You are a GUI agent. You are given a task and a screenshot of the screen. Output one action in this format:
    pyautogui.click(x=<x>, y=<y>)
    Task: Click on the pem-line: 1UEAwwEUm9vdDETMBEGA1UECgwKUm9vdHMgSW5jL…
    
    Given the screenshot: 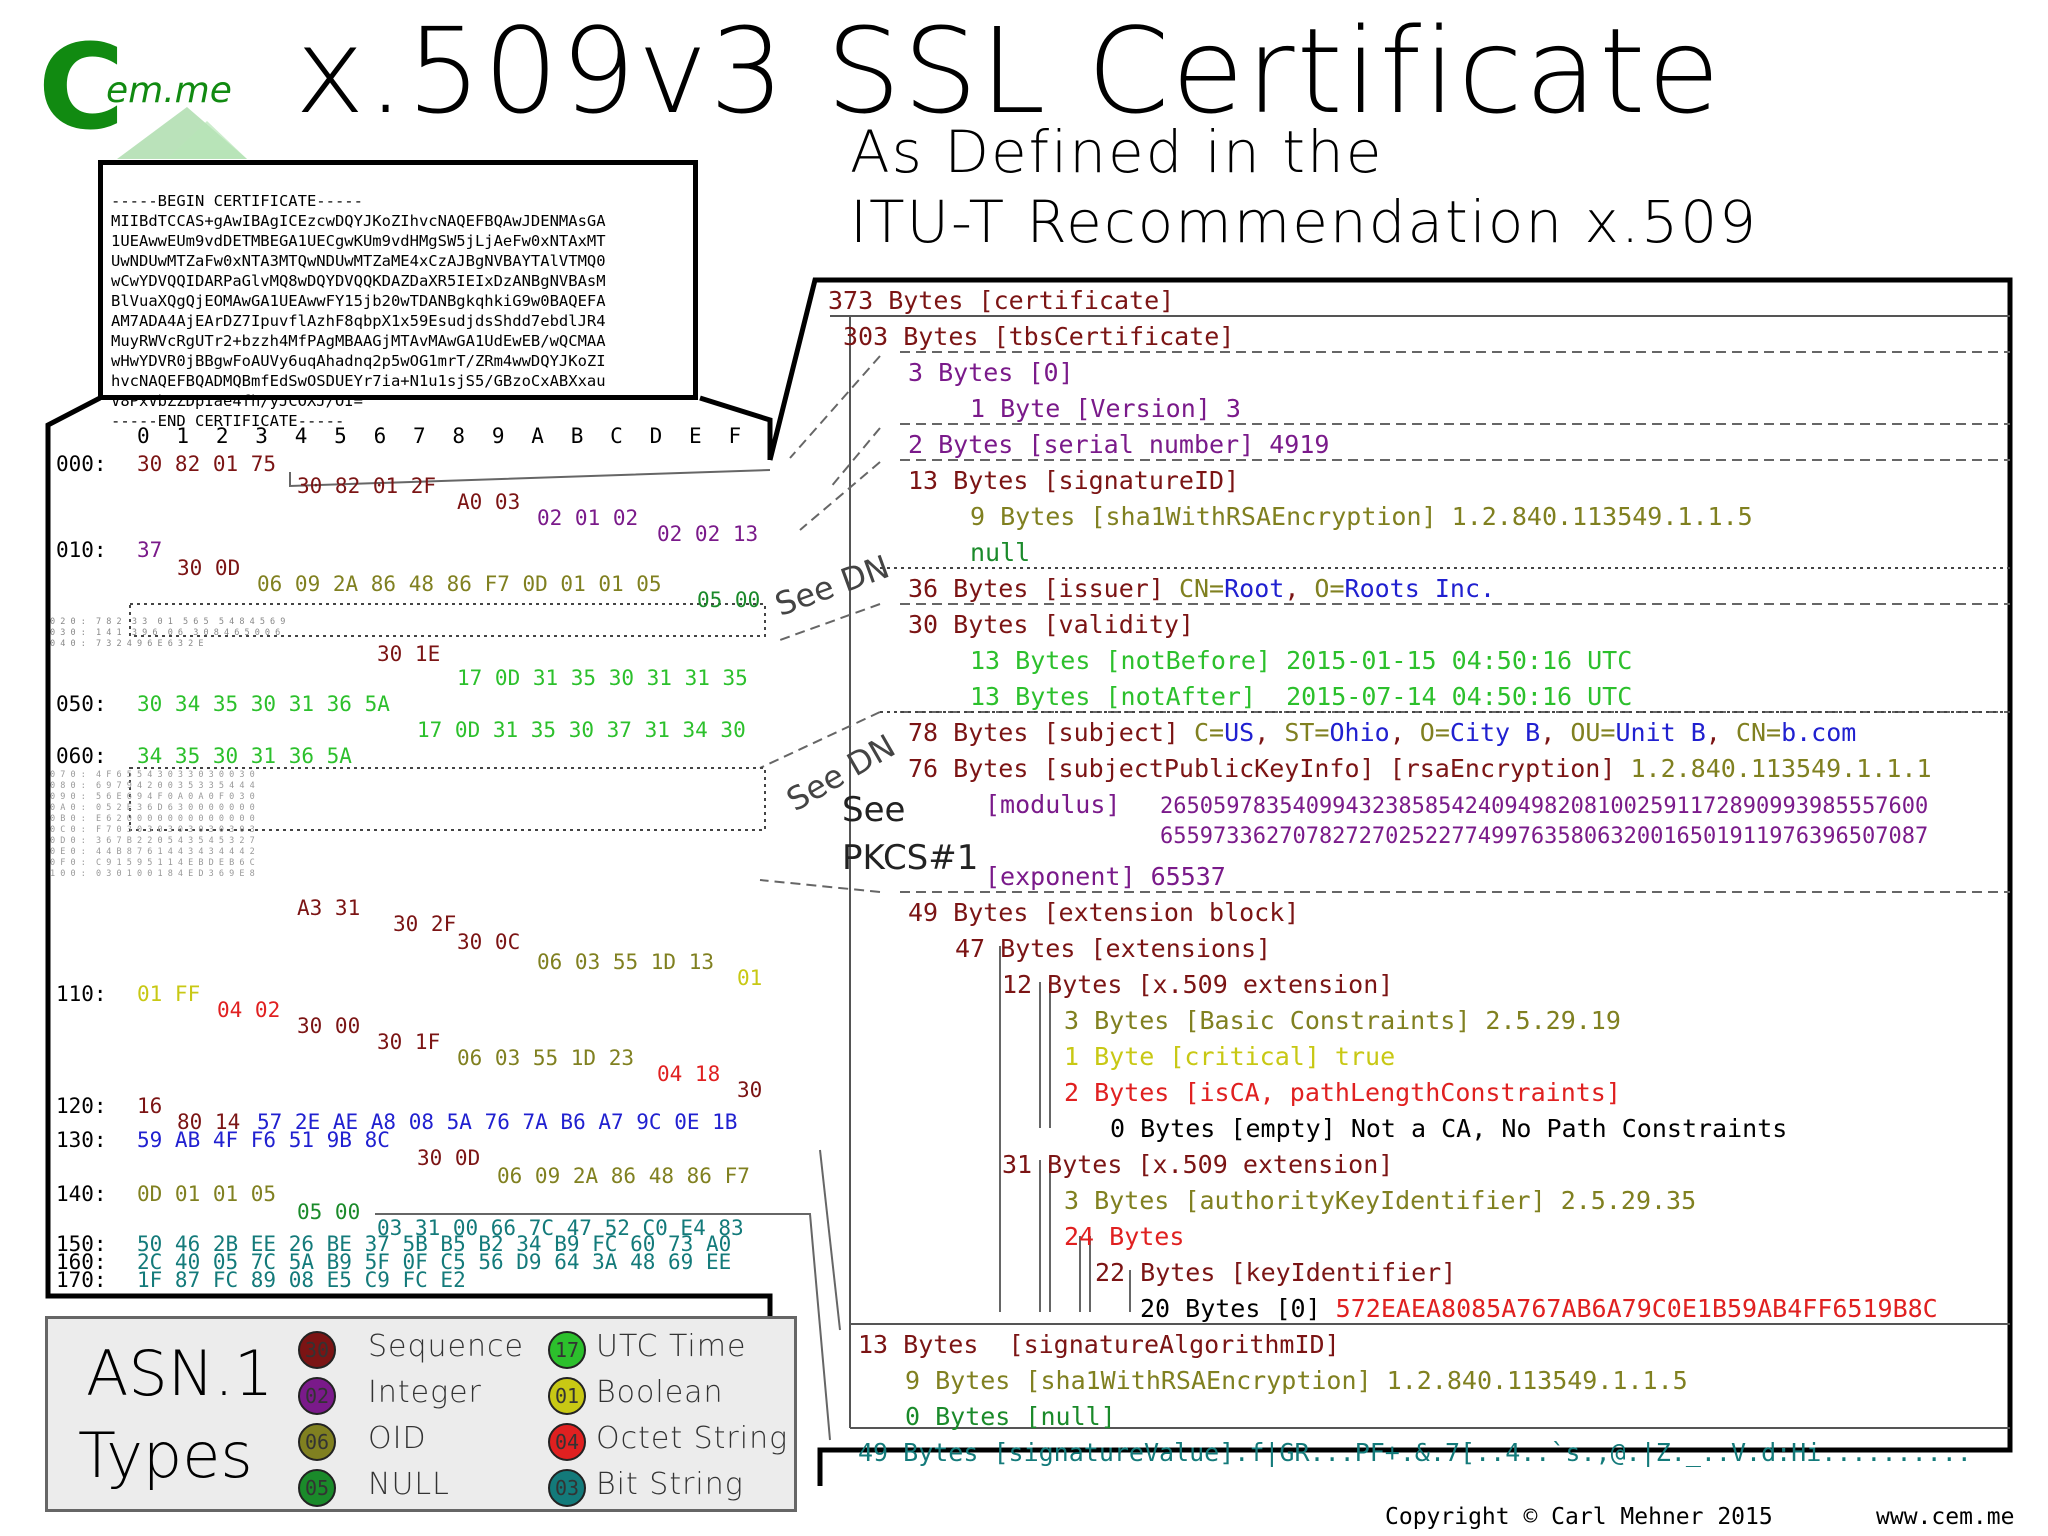 What is the action you would take?
    pyautogui.click(x=358, y=241)
    